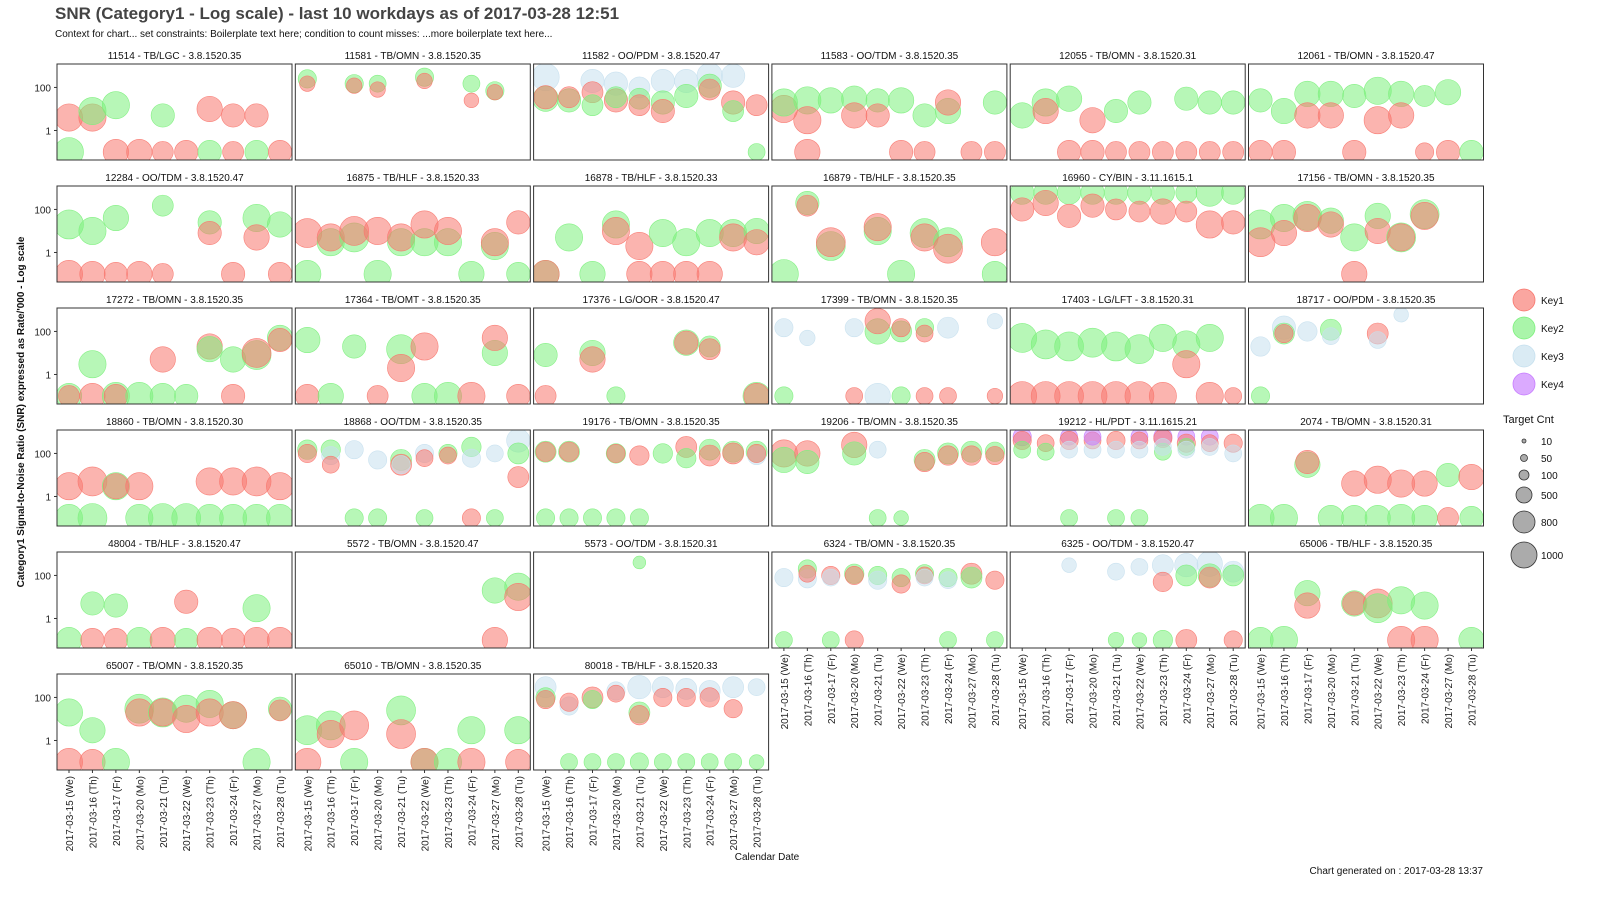 The image size is (1600, 900). What do you see at coordinates (1128, 56) in the screenshot?
I see `facet-label: 12055 - TB/OMN - 3.8.1520.31` at bounding box center [1128, 56].